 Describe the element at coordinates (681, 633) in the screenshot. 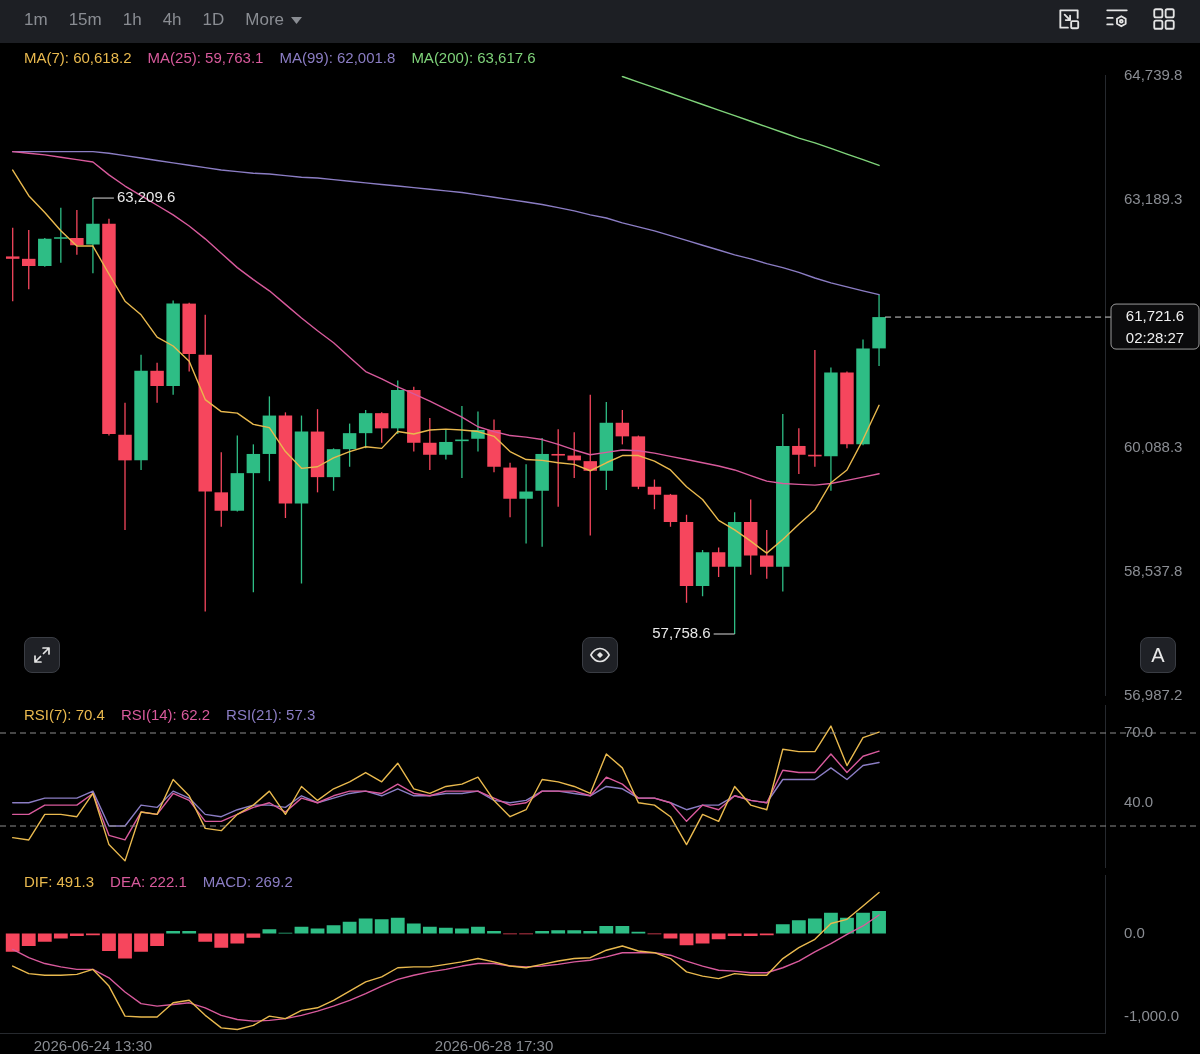

I see `annotation: 57,758.6` at that location.